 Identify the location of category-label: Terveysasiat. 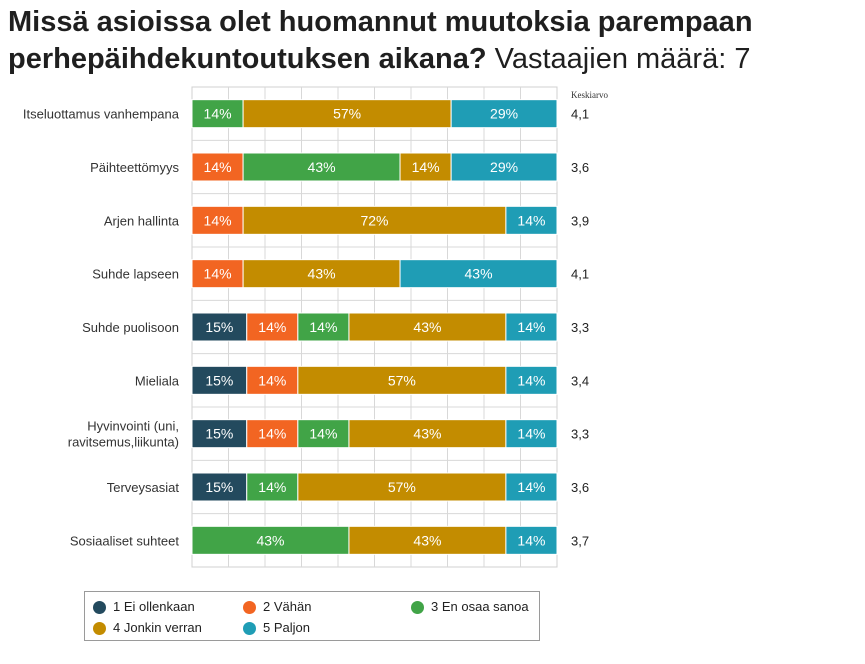
(143, 487).